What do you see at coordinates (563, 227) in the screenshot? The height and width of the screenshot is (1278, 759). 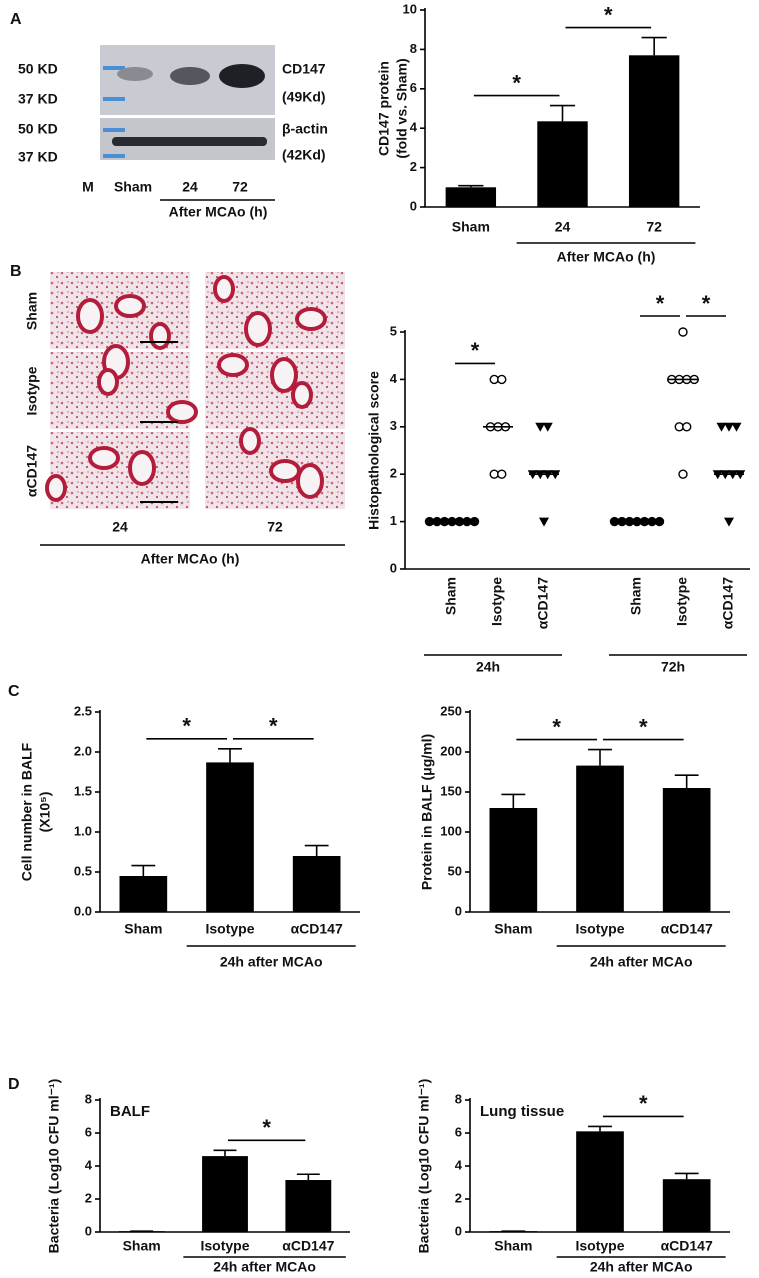 I see `x-tick-label: 24` at bounding box center [563, 227].